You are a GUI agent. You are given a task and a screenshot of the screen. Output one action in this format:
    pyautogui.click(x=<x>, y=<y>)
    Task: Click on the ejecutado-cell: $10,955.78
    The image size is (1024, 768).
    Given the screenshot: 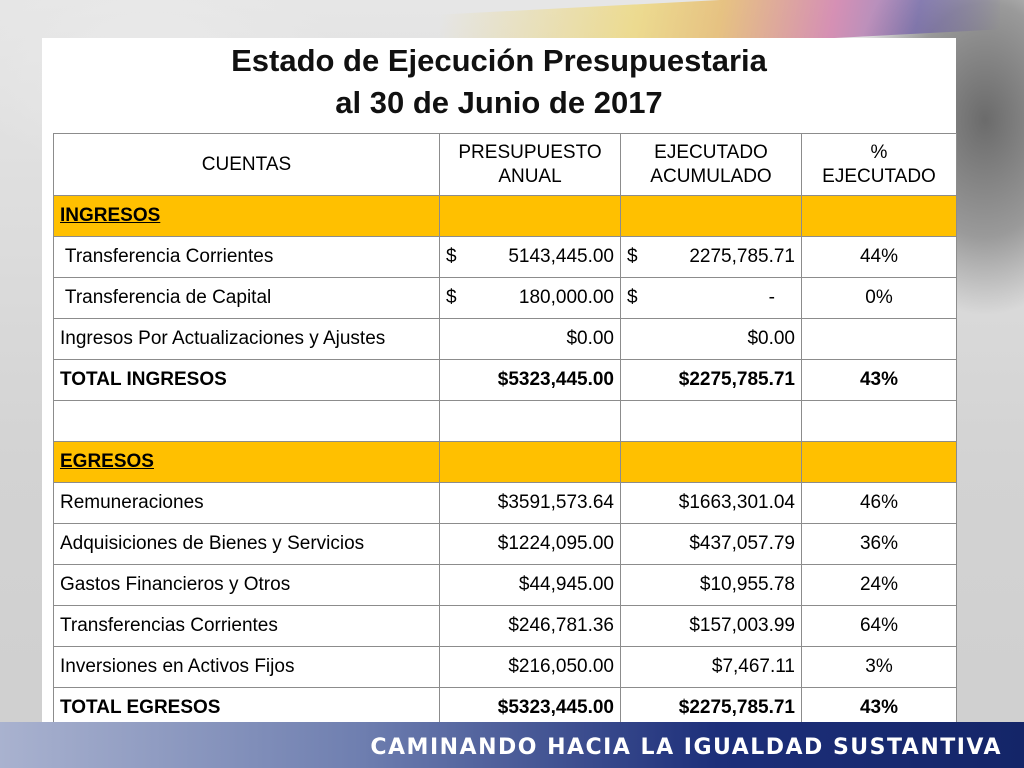 What is the action you would take?
    pyautogui.click(x=711, y=585)
    